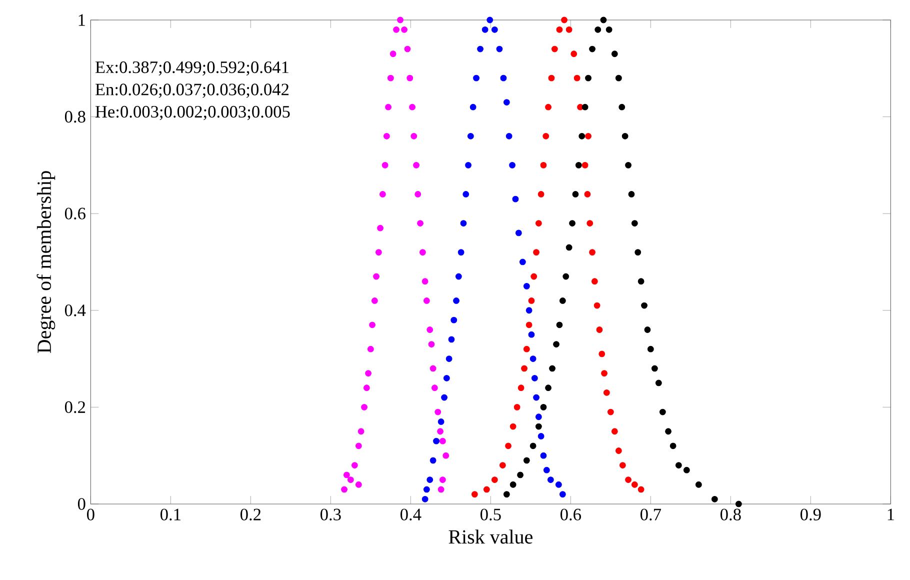 The height and width of the screenshot is (580, 910). Describe the element at coordinates (75, 310) in the screenshot. I see `y-tick-label: 0.4` at that location.